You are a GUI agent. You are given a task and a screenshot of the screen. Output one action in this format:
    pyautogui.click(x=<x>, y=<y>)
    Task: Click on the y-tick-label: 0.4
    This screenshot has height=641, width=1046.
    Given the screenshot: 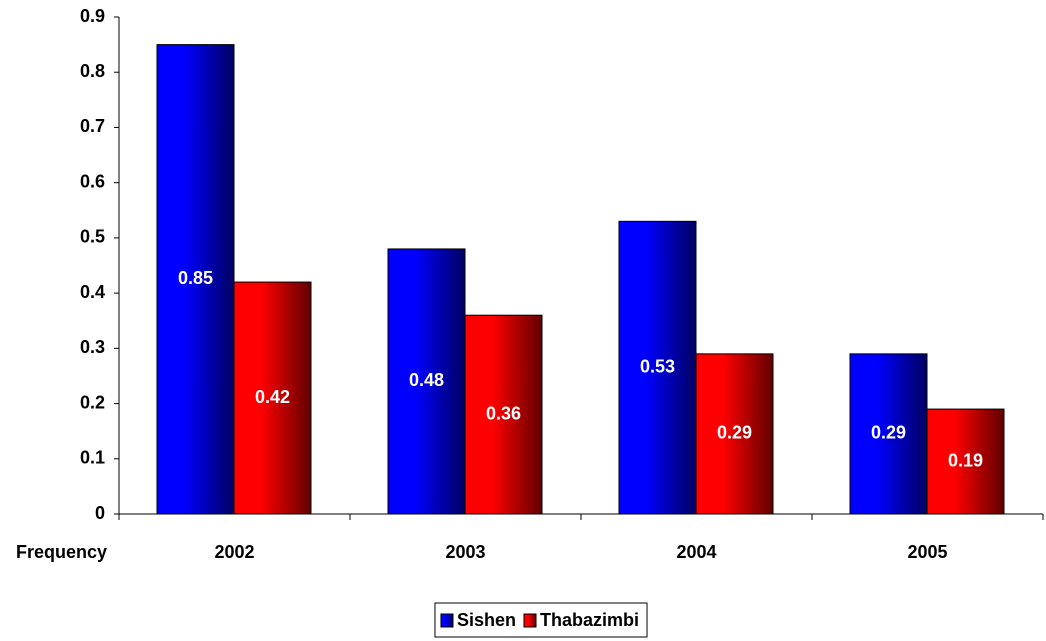 What is the action you would take?
    pyautogui.click(x=92, y=292)
    